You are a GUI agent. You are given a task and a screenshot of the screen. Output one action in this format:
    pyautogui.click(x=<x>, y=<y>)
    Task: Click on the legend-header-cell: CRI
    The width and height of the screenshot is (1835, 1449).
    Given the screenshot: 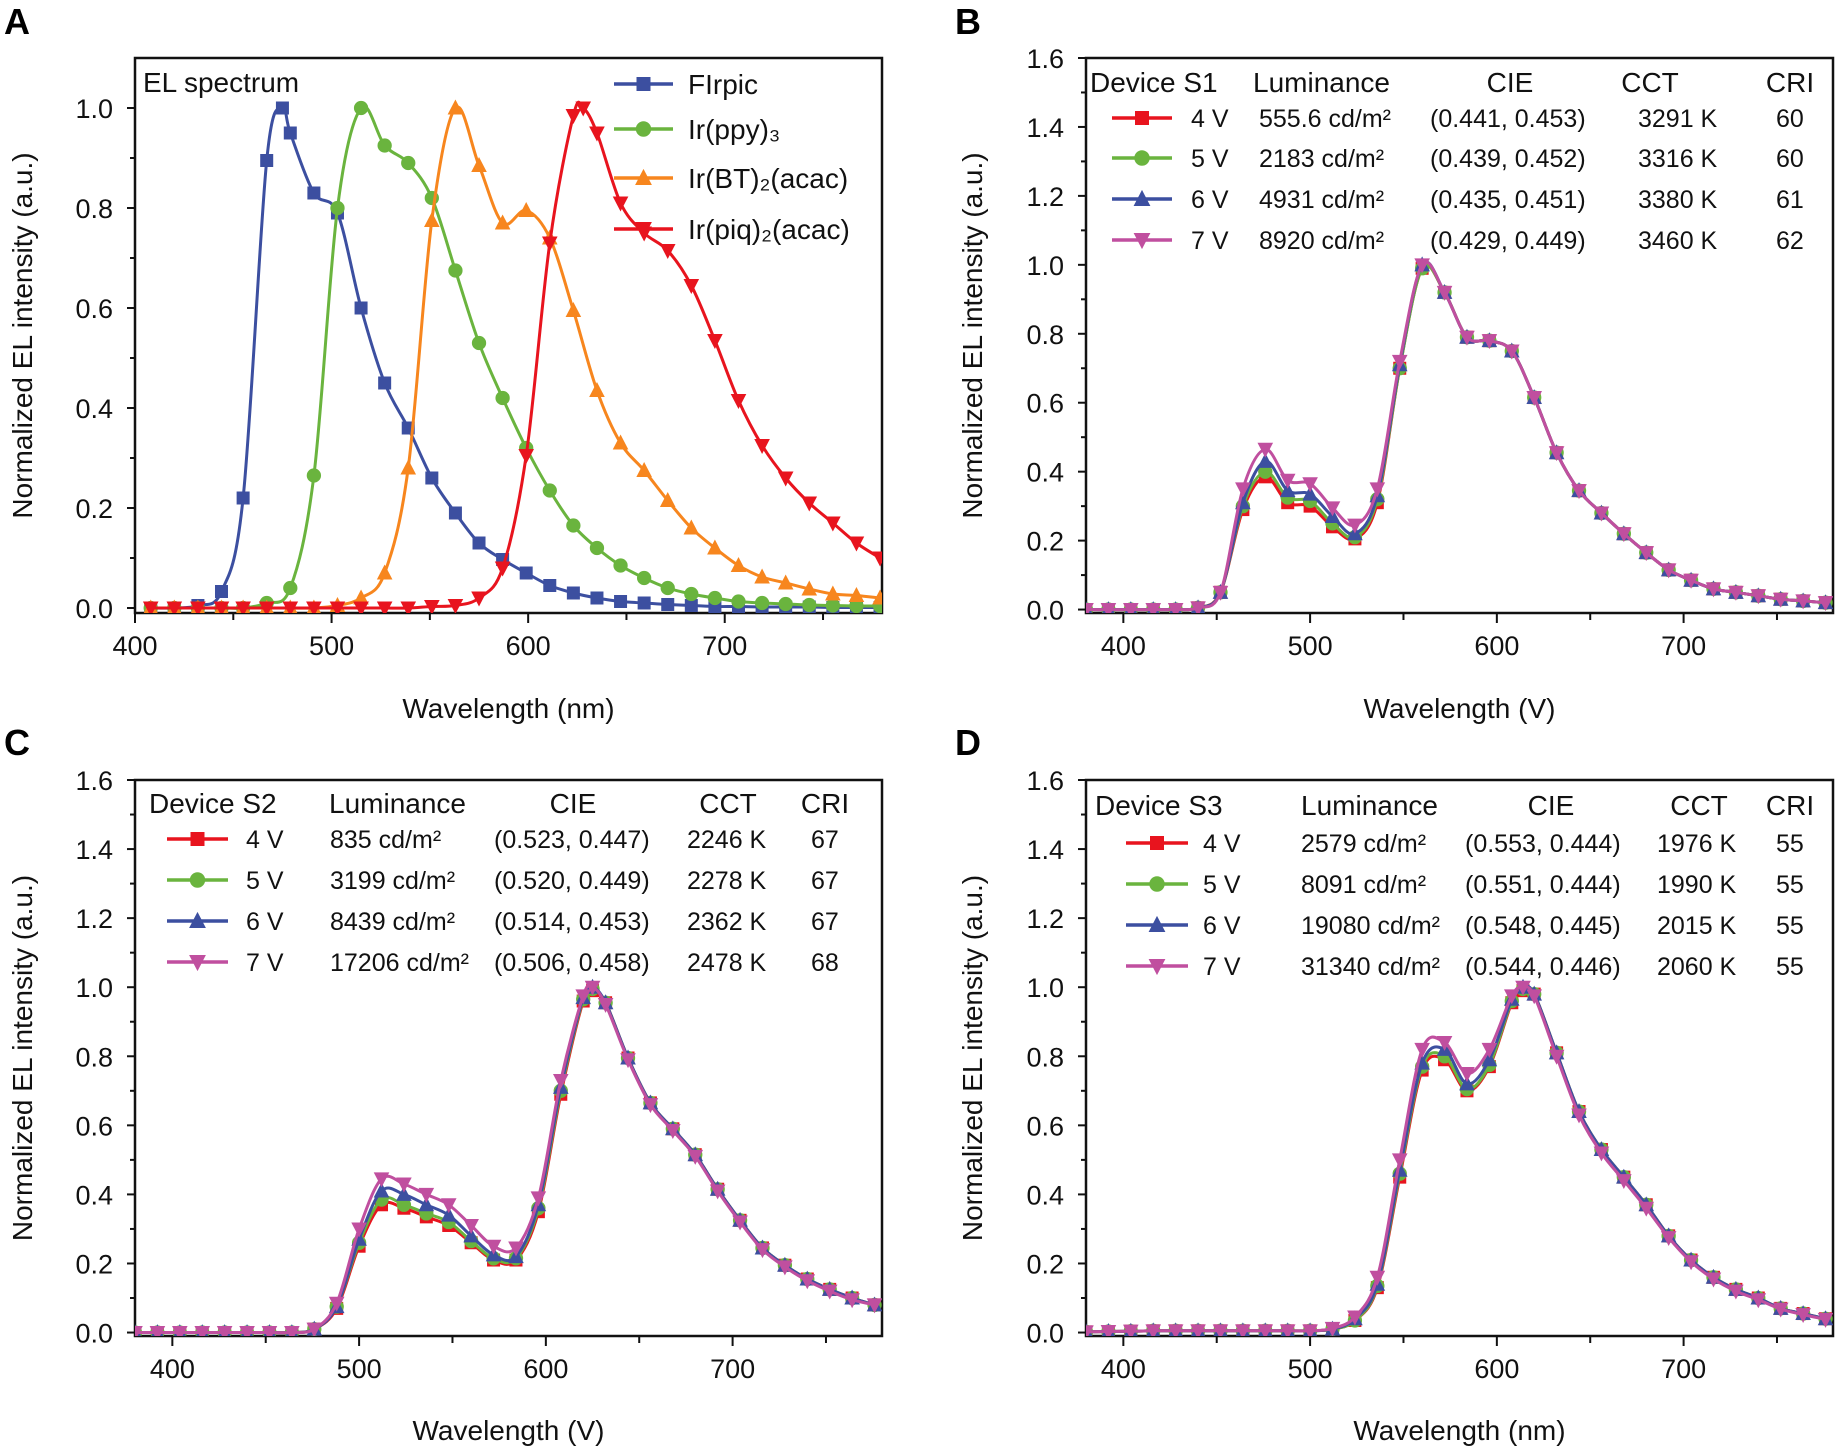 What is the action you would take?
    pyautogui.click(x=825, y=803)
    